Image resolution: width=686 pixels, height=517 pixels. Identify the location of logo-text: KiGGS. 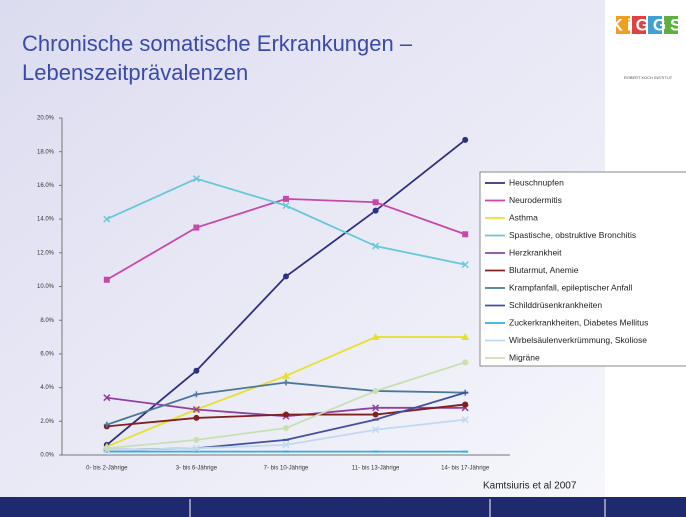
(648, 24).